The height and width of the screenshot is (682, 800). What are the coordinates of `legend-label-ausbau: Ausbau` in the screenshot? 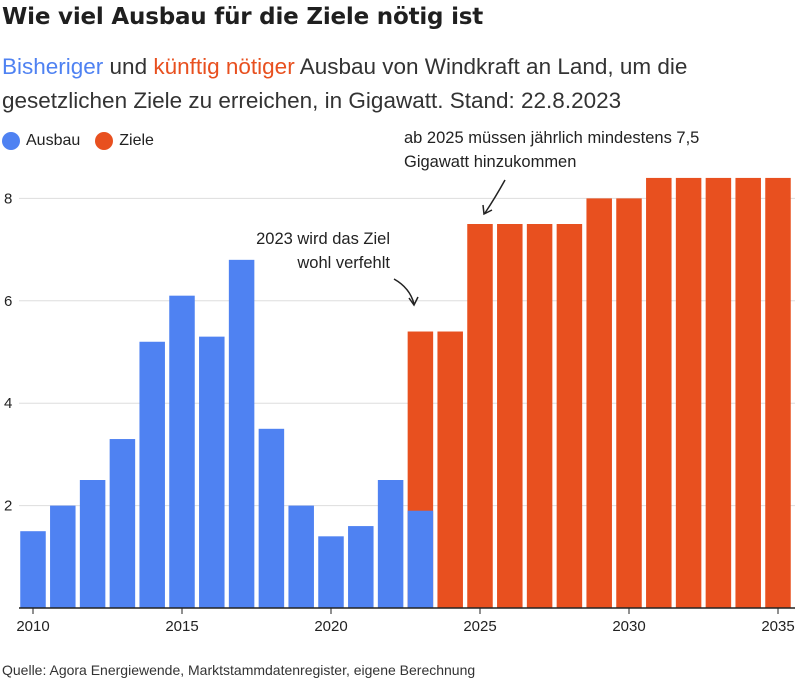 It's located at (53, 140).